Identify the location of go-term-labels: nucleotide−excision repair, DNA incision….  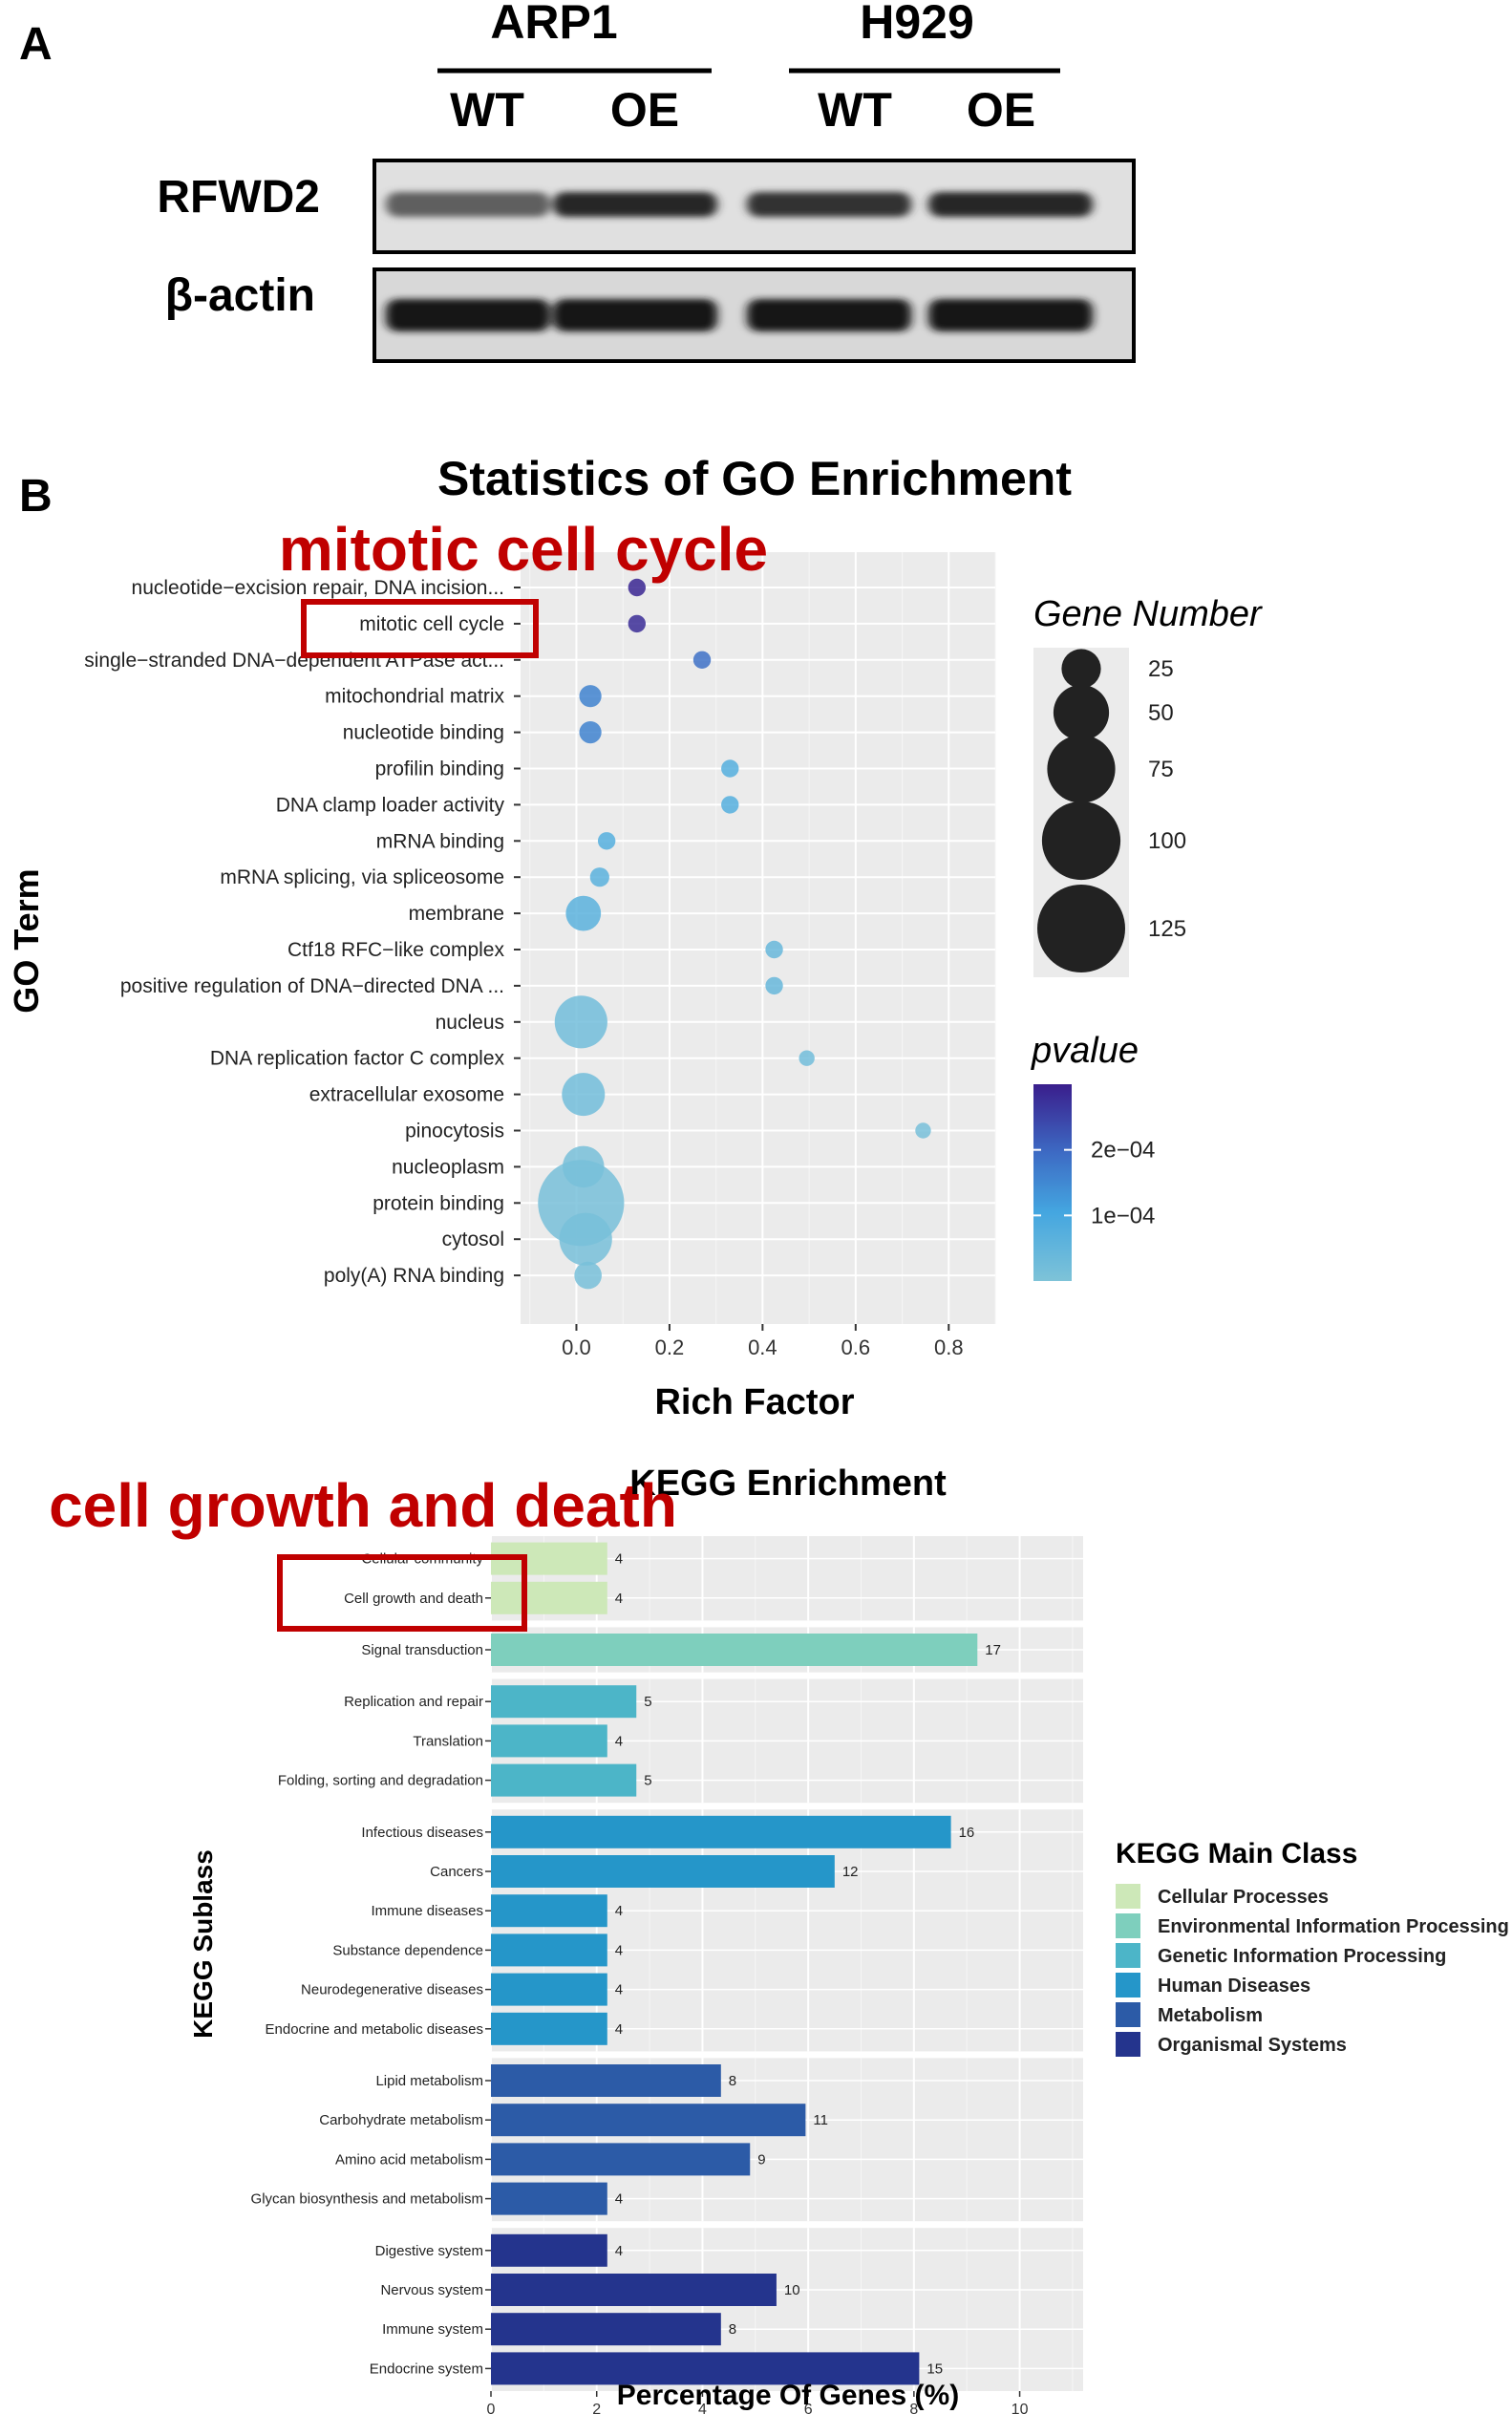
(294, 932).